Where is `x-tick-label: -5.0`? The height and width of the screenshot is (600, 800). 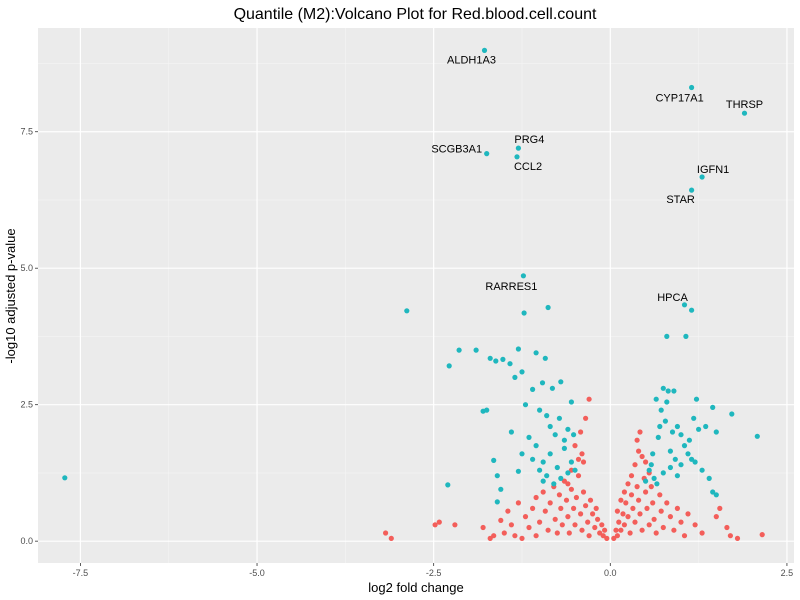
x-tick-label: -5.0 is located at coordinates (257, 573).